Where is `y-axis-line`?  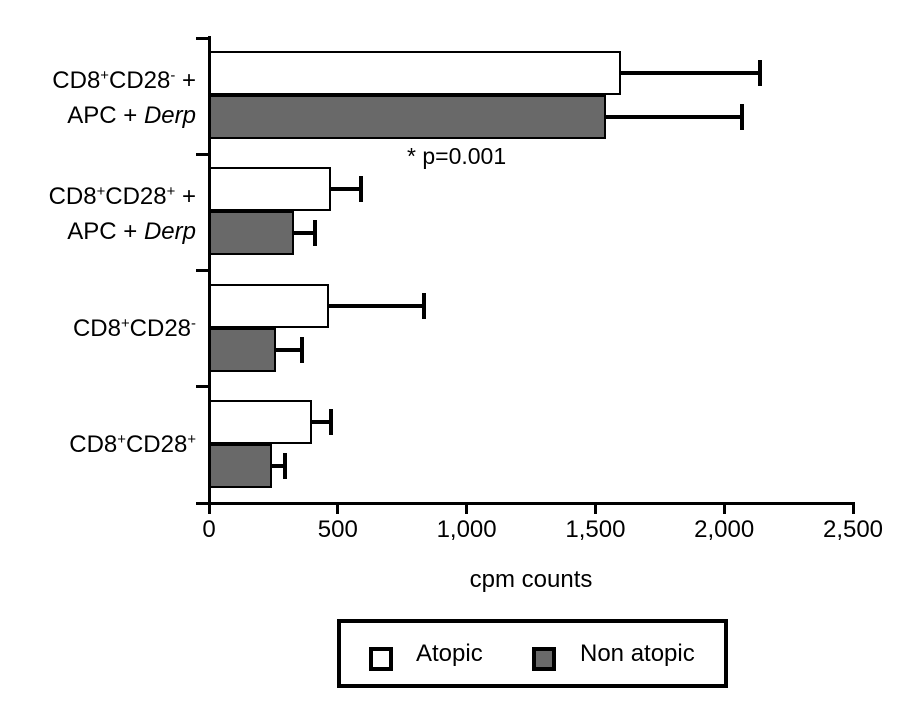
y-axis-line is located at coordinates (209, 270).